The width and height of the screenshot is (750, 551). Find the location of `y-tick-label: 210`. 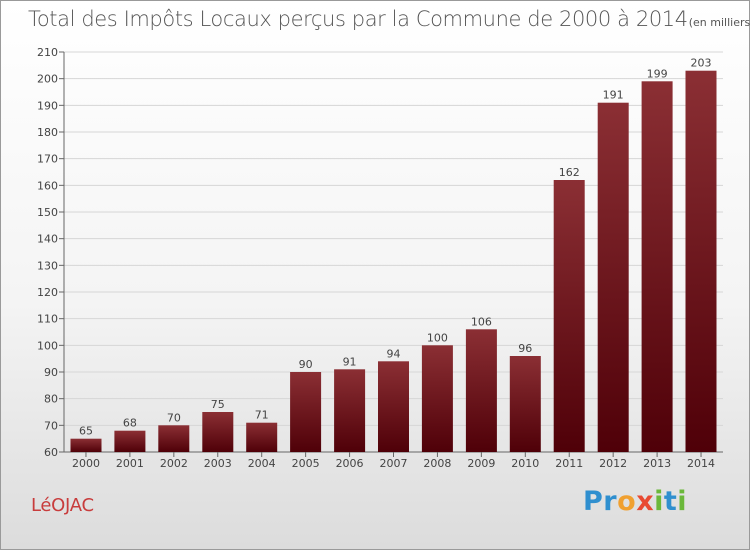

y-tick-label: 210 is located at coordinates (47, 52).